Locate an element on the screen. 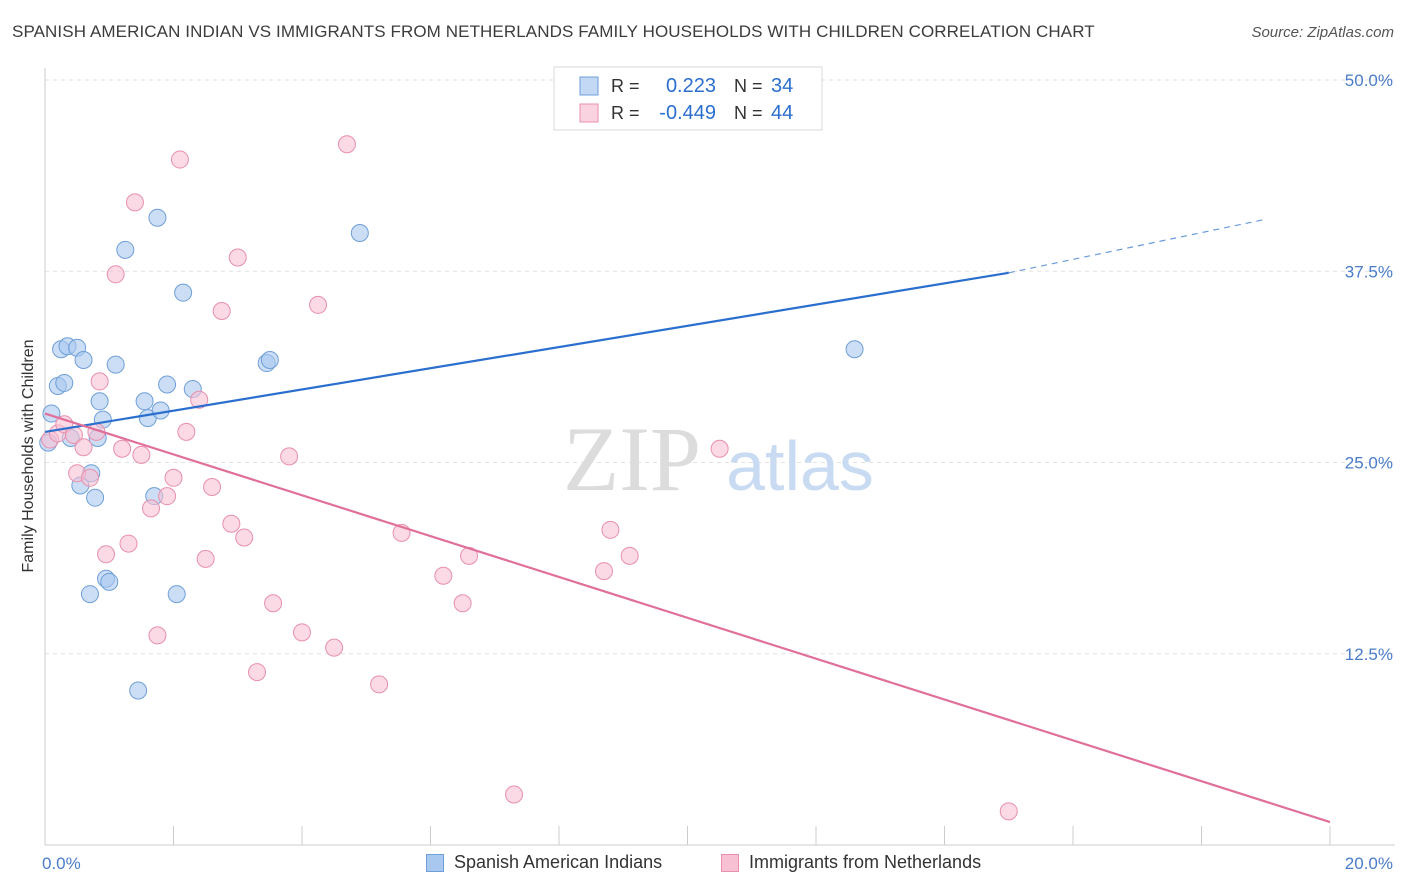  stats-n-value: 34 is located at coordinates (782, 86).